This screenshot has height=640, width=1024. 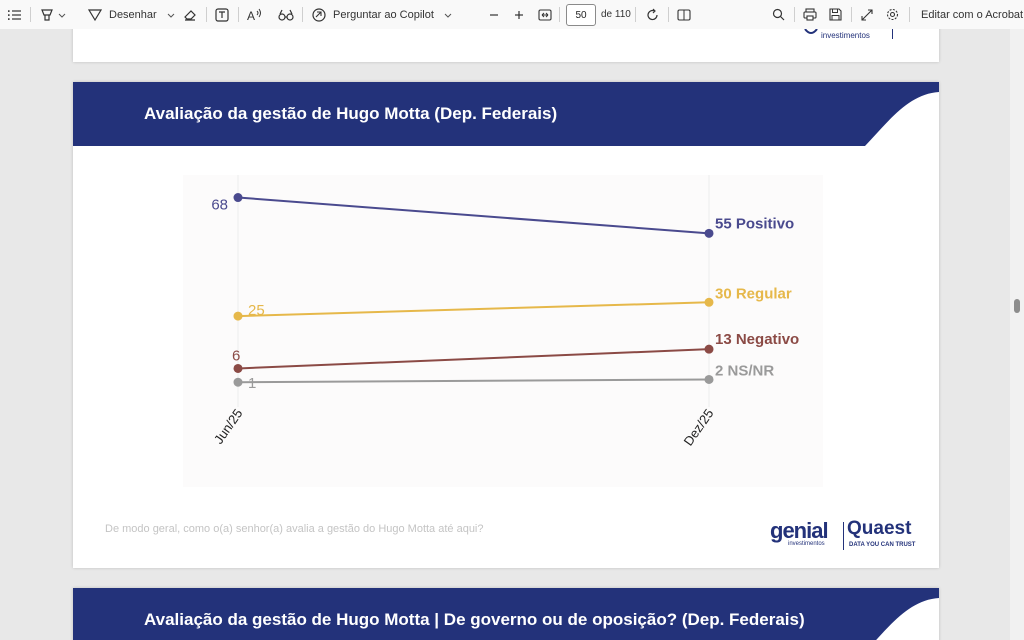 I want to click on end-value-label: 2 NS/NR, so click(x=744, y=370).